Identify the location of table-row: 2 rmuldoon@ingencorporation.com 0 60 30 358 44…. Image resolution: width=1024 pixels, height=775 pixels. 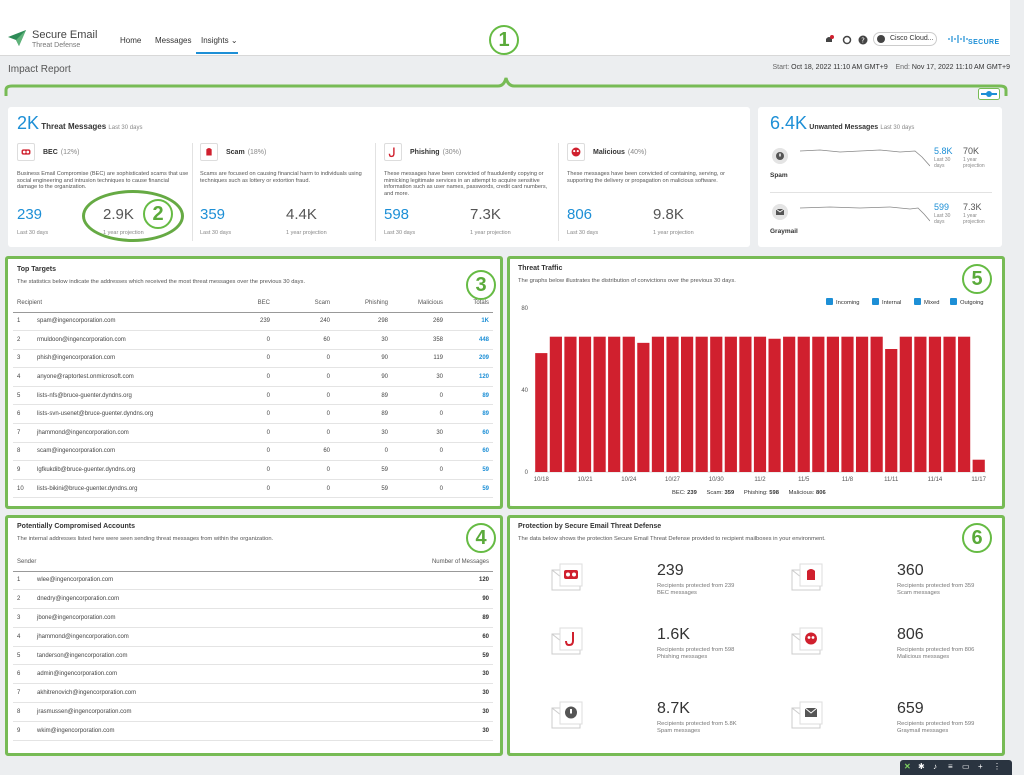
(253, 340).